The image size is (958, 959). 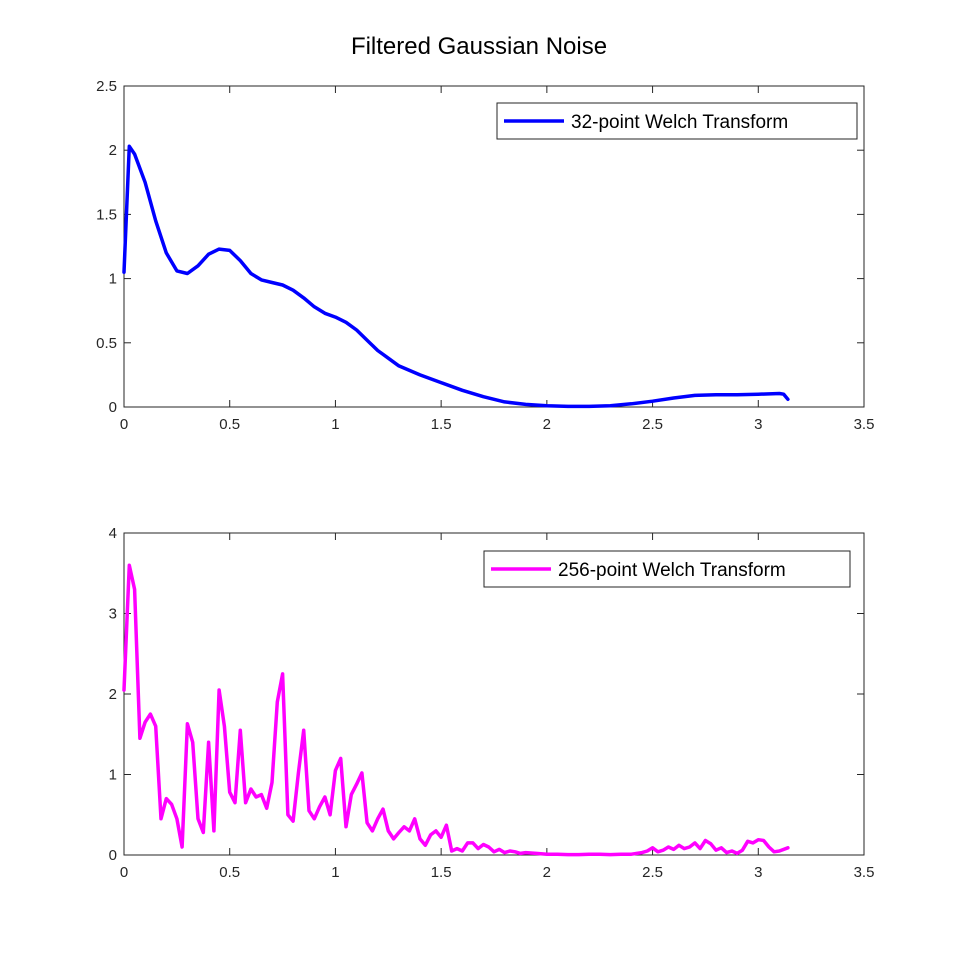 I want to click on y-tick-label: 0.5, so click(x=106, y=343).